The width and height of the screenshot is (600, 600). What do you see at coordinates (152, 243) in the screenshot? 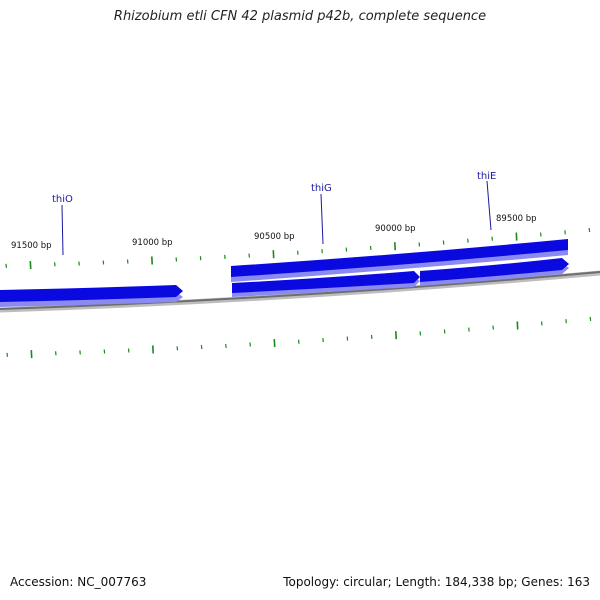
I see `scale-label: 91000 bp` at bounding box center [152, 243].